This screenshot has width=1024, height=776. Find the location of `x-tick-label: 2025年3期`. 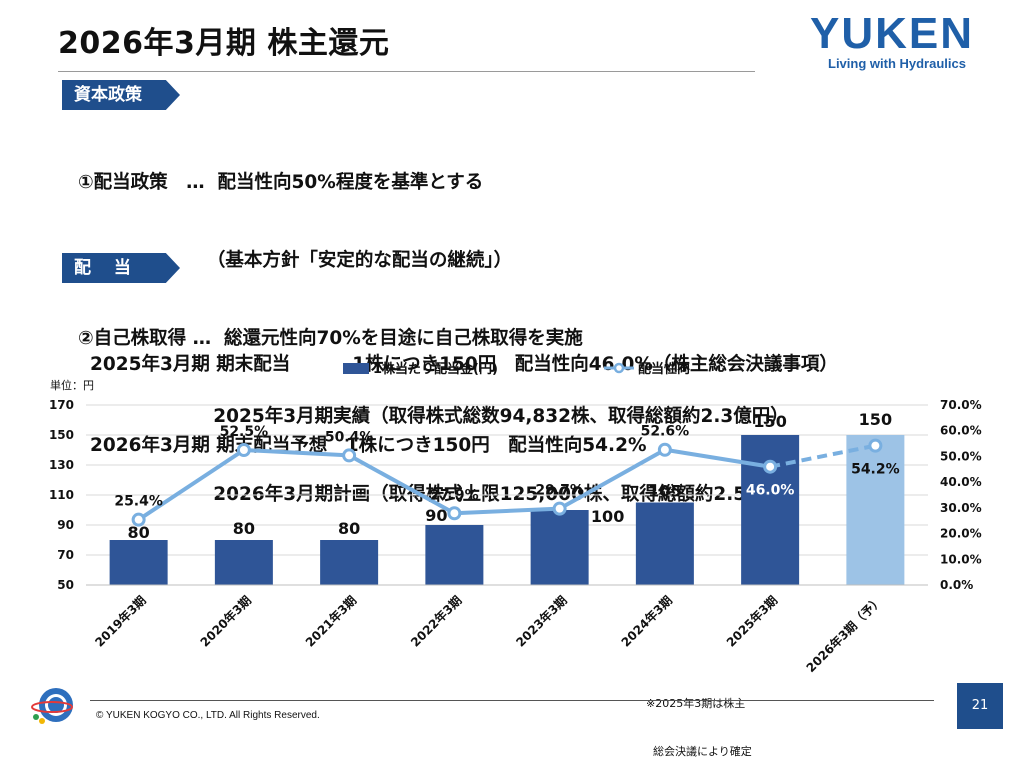

x-tick-label: 2025年3期 is located at coordinates (751, 621).